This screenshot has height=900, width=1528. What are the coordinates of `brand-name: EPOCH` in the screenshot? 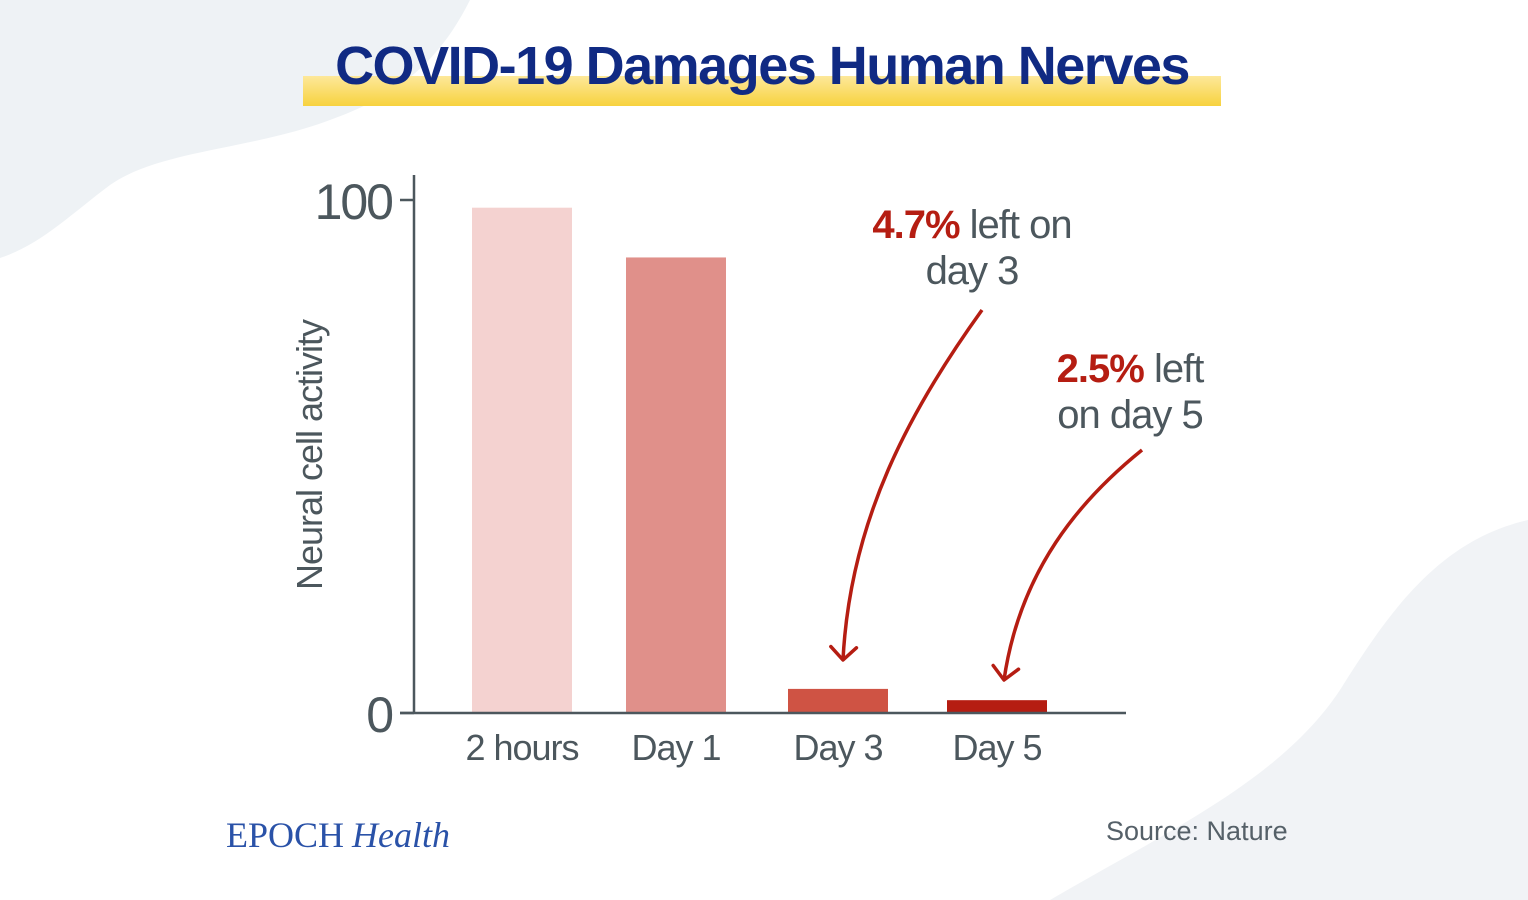 It's located at (285, 835).